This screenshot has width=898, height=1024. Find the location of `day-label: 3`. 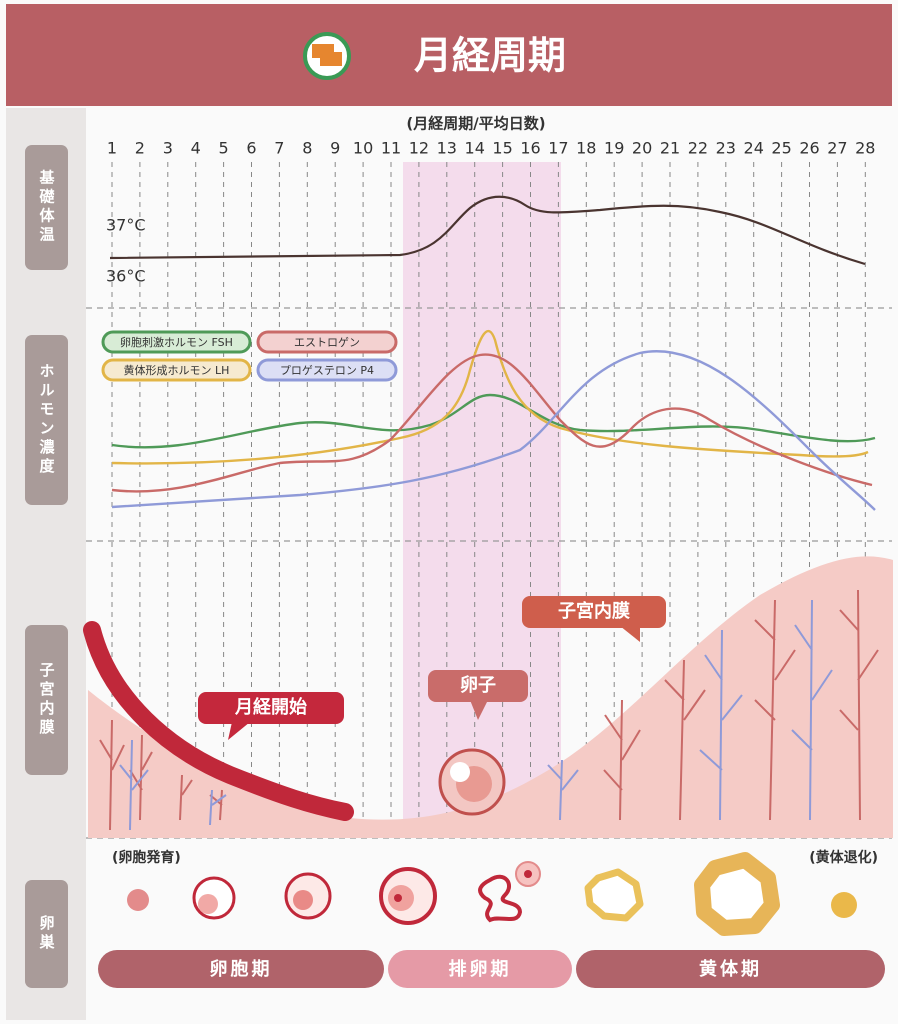

day-label: 3 is located at coordinates (168, 148).